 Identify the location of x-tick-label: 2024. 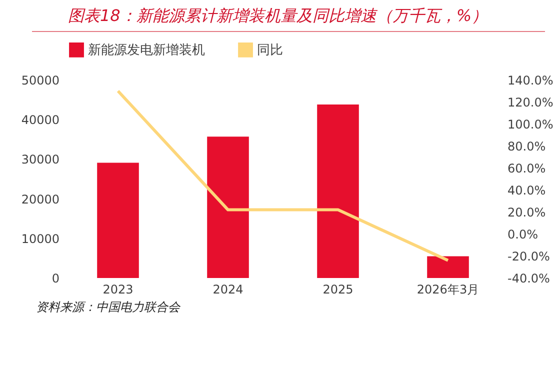
(228, 289).